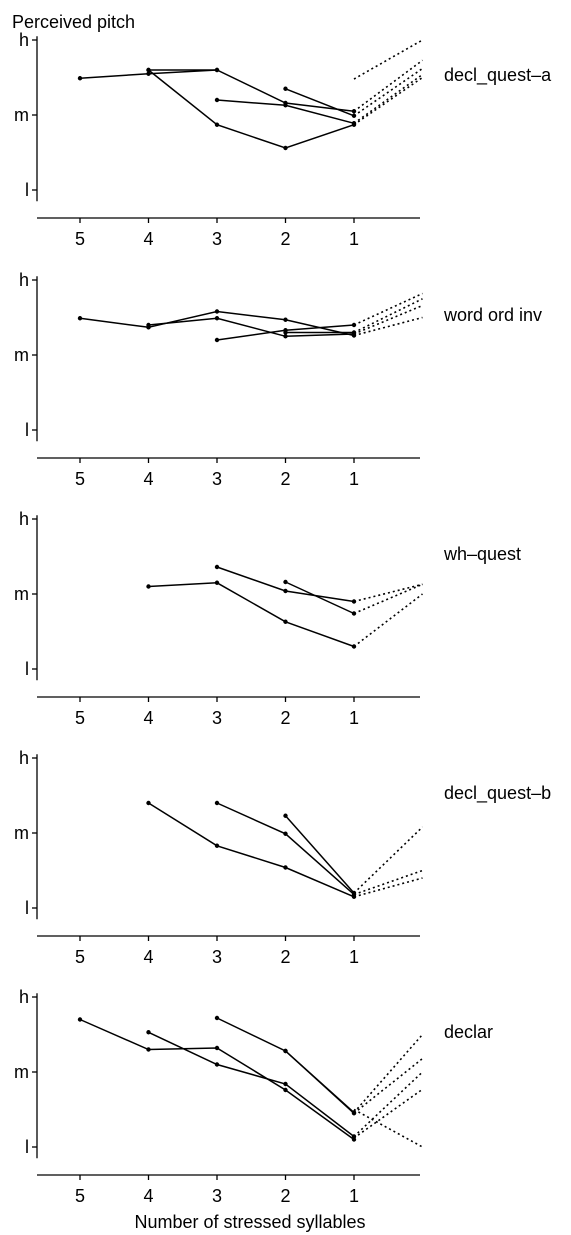 The width and height of the screenshot is (571, 1235). What do you see at coordinates (249, 1222) in the screenshot?
I see `x-axis-label: Number of stressed syllables` at bounding box center [249, 1222].